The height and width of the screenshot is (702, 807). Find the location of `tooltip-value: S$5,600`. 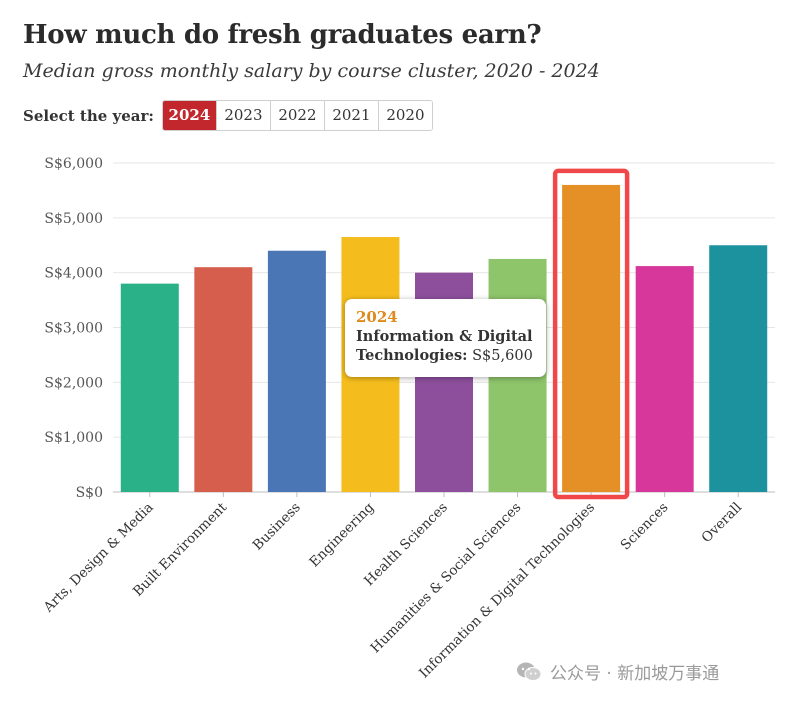

tooltip-value: S$5,600 is located at coordinates (502, 356).